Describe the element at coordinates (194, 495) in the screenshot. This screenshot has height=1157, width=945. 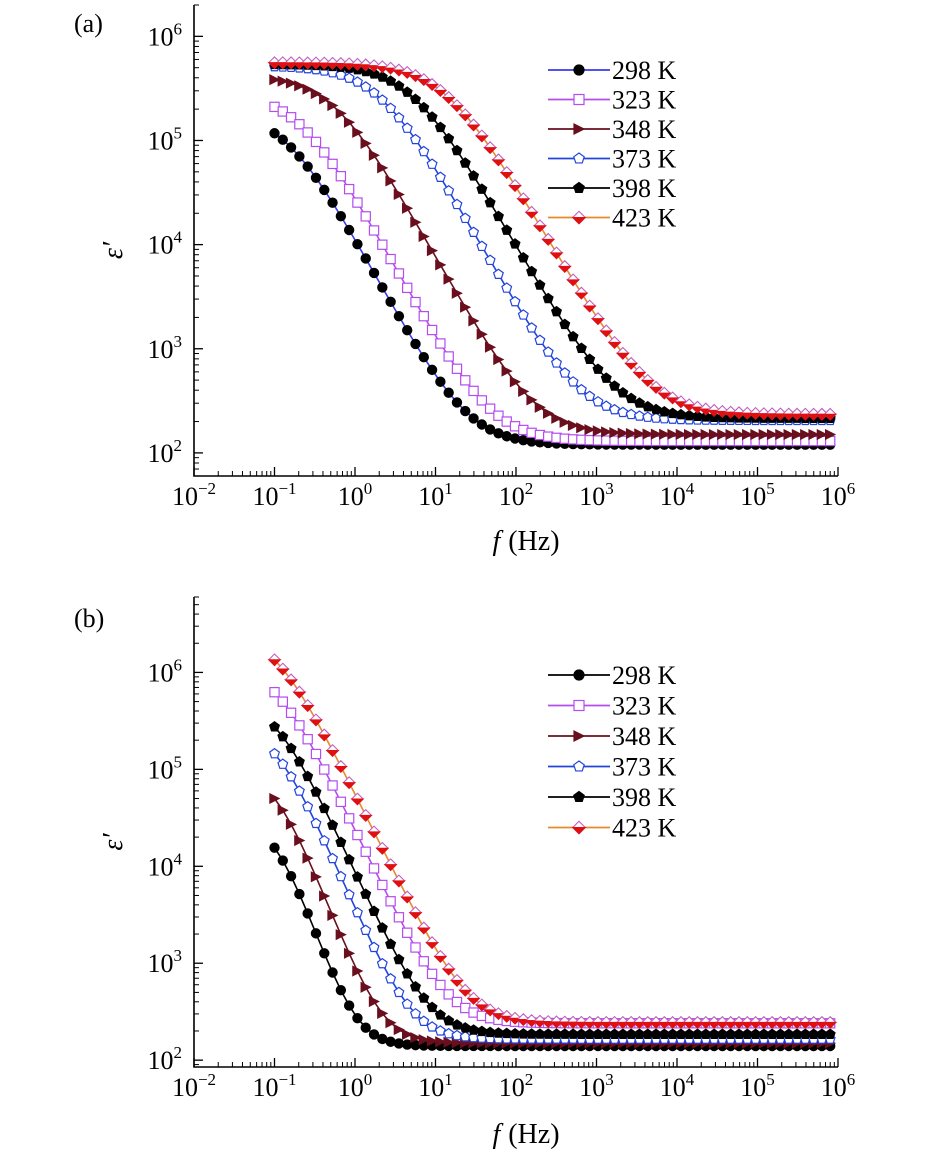
I see `x-tick-label: 10⁻²` at that location.